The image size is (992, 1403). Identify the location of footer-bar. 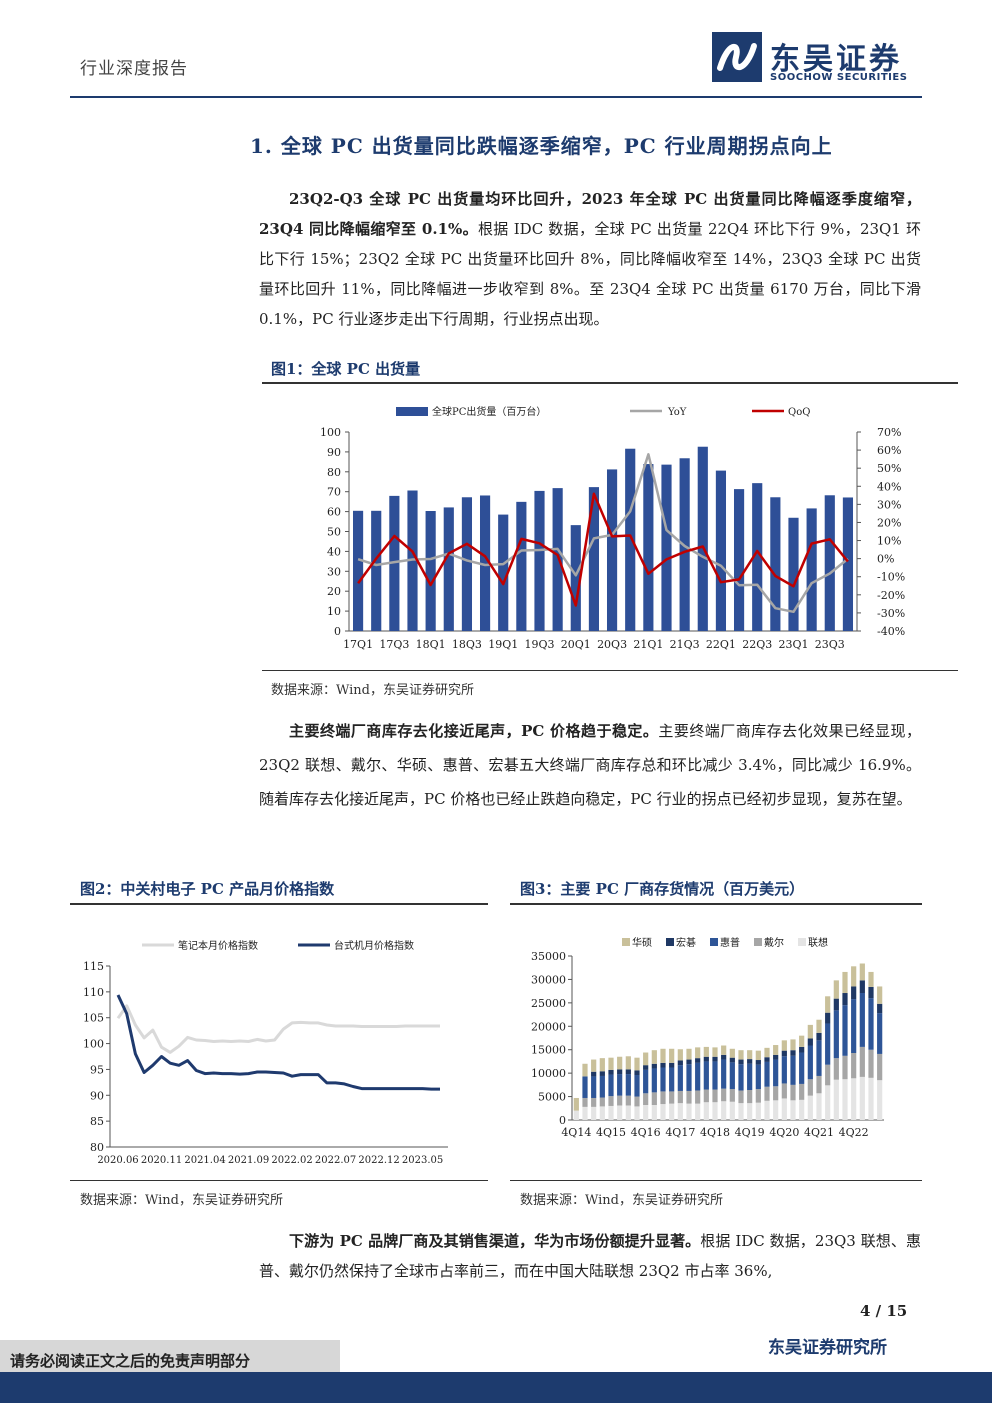
(496, 1387).